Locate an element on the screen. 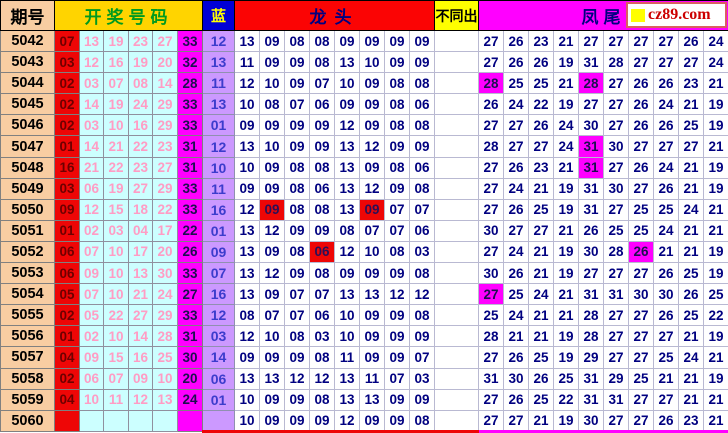 The height and width of the screenshot is (433, 728). ball-cell: 10 is located at coordinates (116, 294).